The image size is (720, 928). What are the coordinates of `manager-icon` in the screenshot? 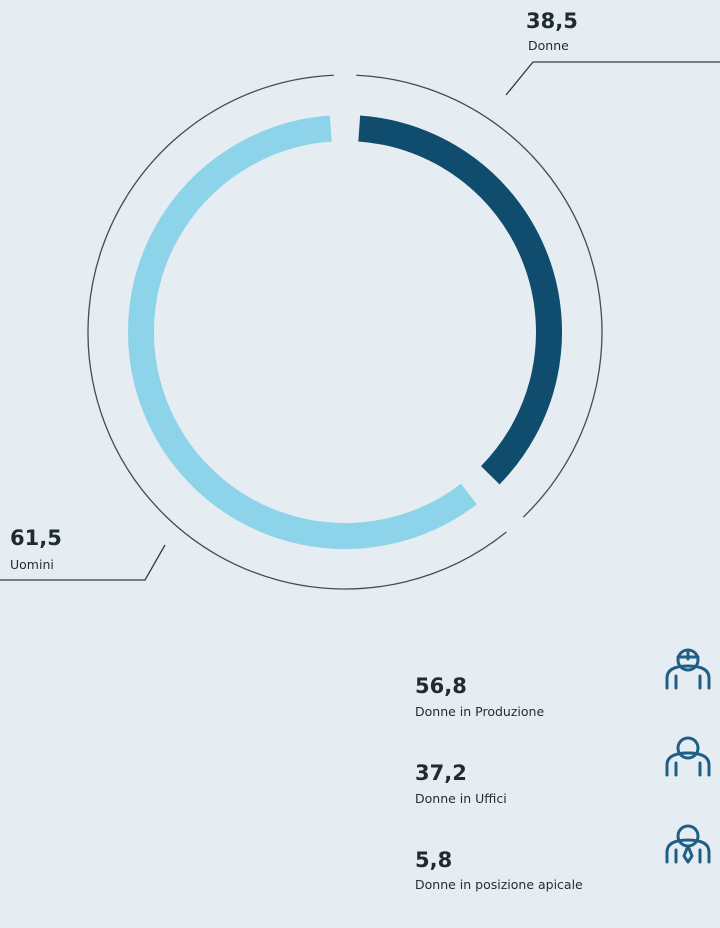 It's located at (688, 844).